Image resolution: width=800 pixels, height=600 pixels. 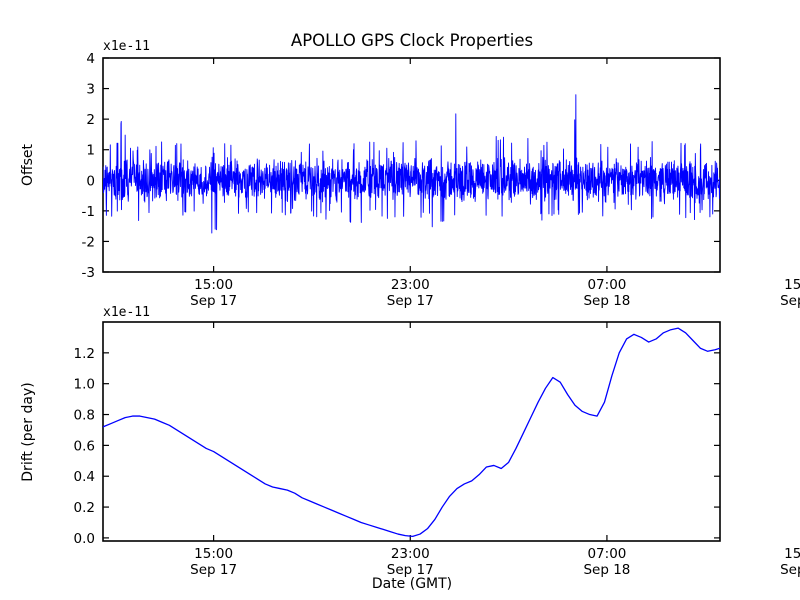 I want to click on offset-x-tick-label: 23:00, so click(x=410, y=285).